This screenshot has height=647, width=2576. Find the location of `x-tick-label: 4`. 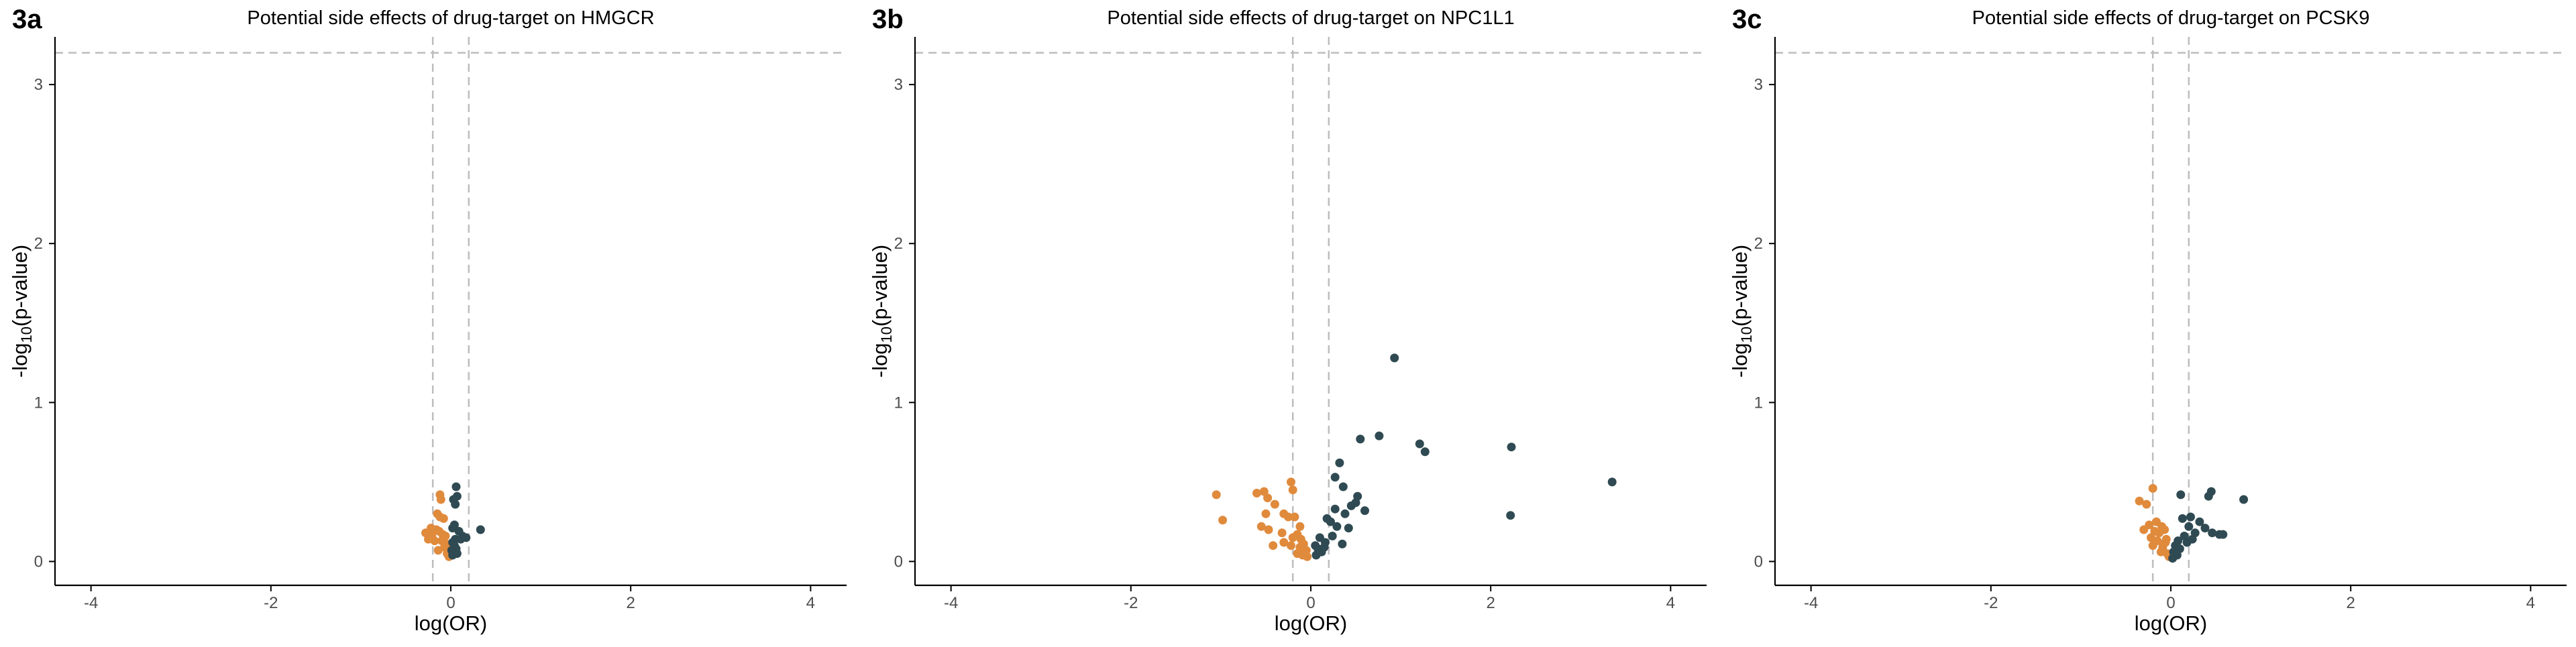

x-tick-label: 4 is located at coordinates (810, 603).